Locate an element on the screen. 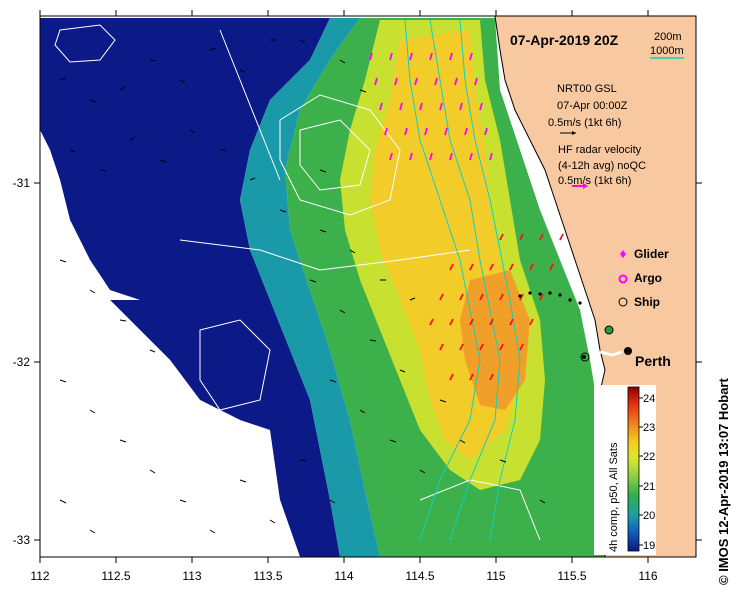 Image resolution: width=739 pixels, height=592 pixels. model-legend-line1: NRT00 GSL is located at coordinates (587, 89).